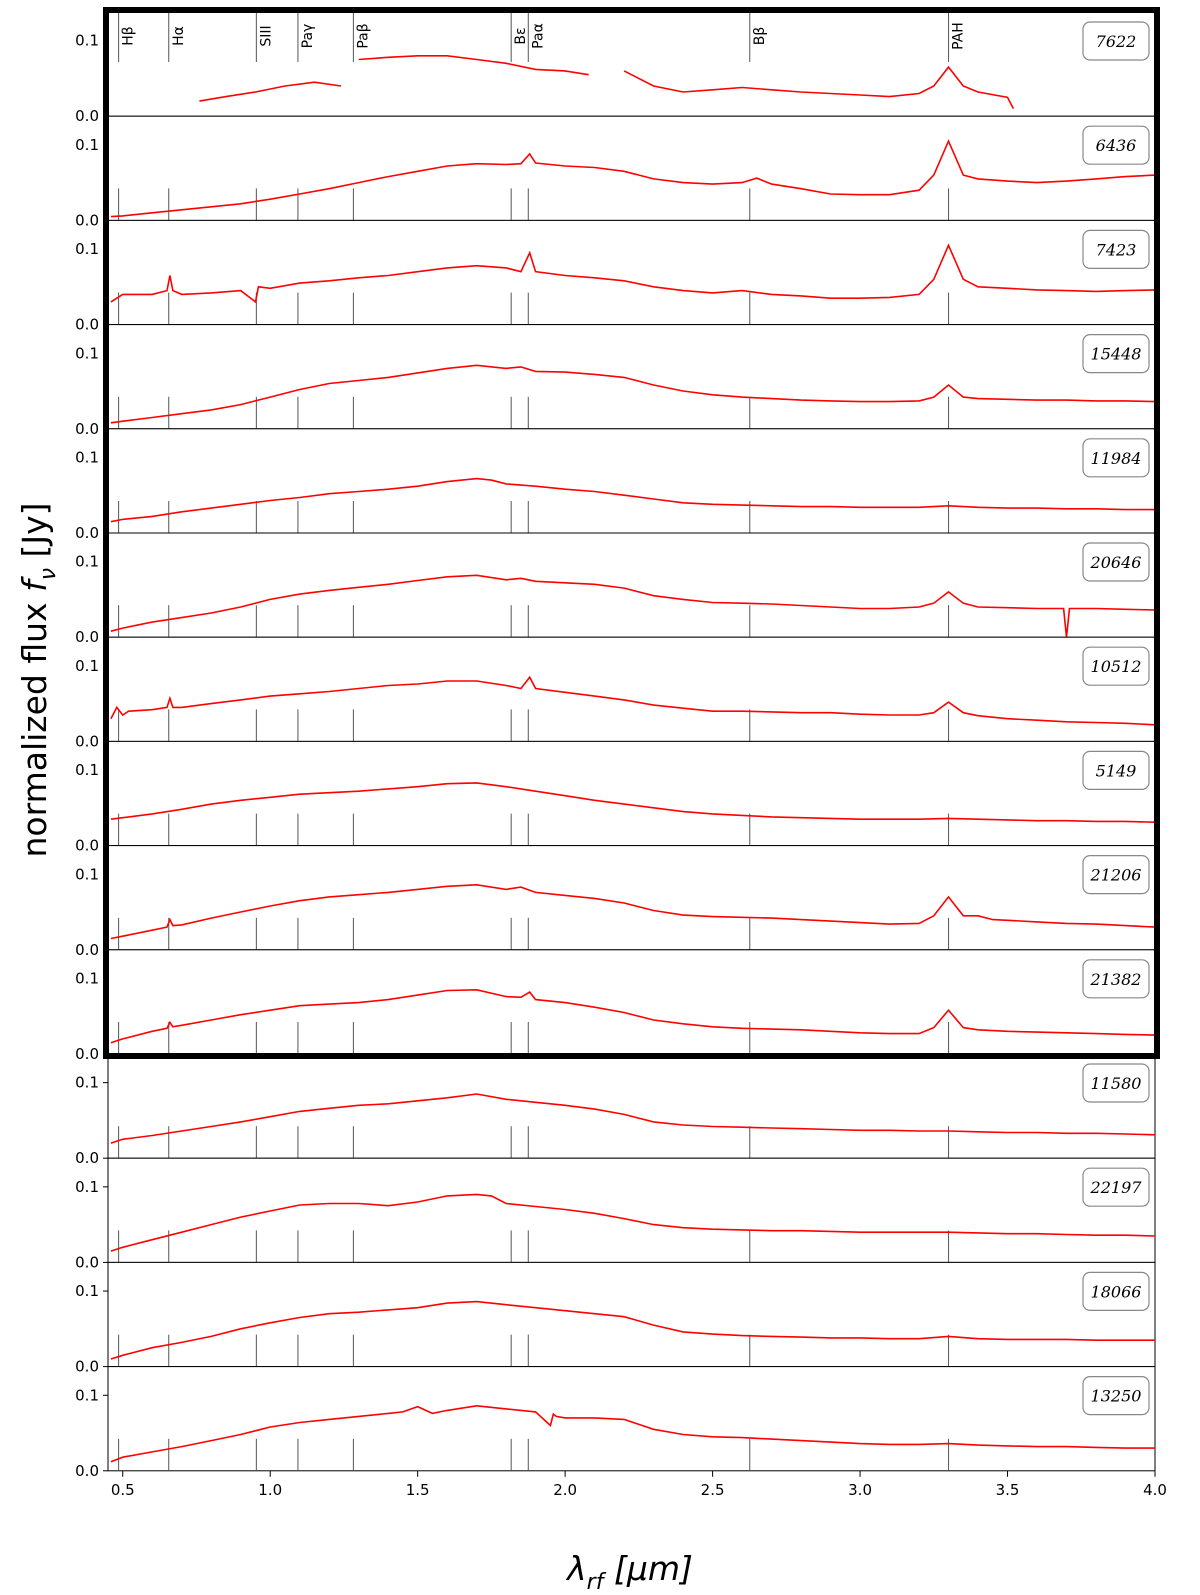  What do you see at coordinates (38, 679) in the screenshot?
I see `y-axis-label: normalized flux fν [Jy]` at bounding box center [38, 679].